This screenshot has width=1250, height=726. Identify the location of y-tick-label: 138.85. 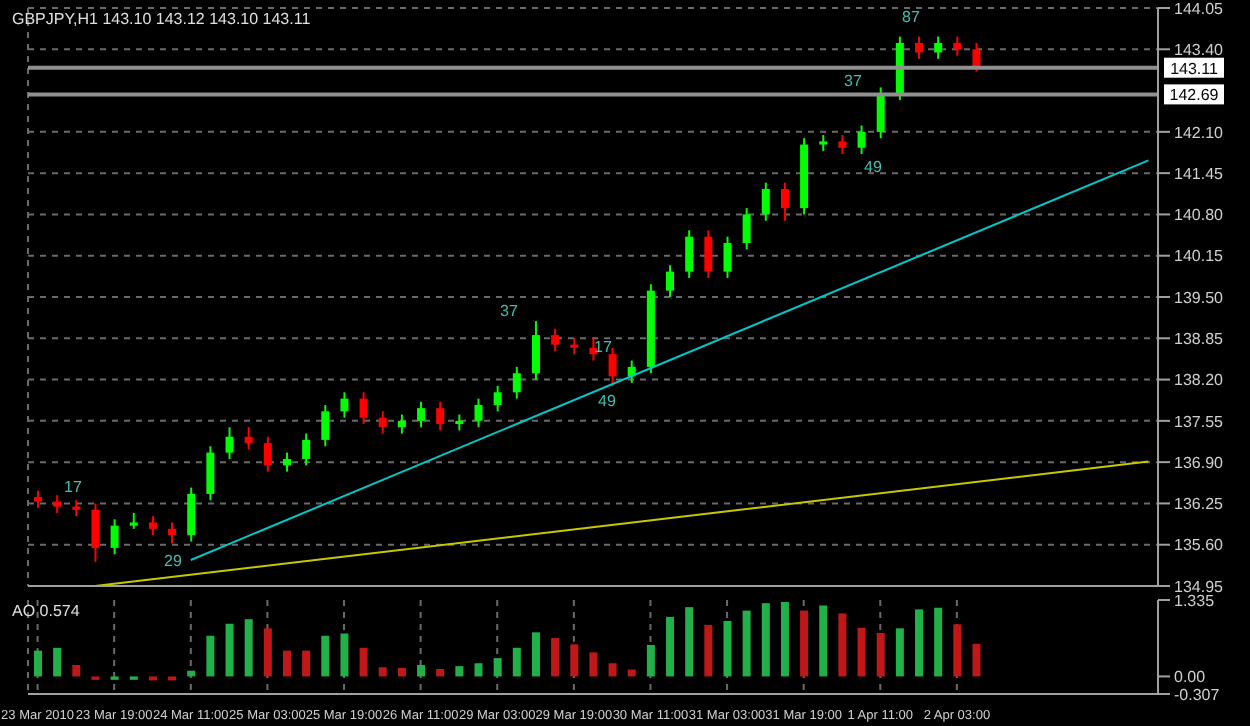
(1199, 338).